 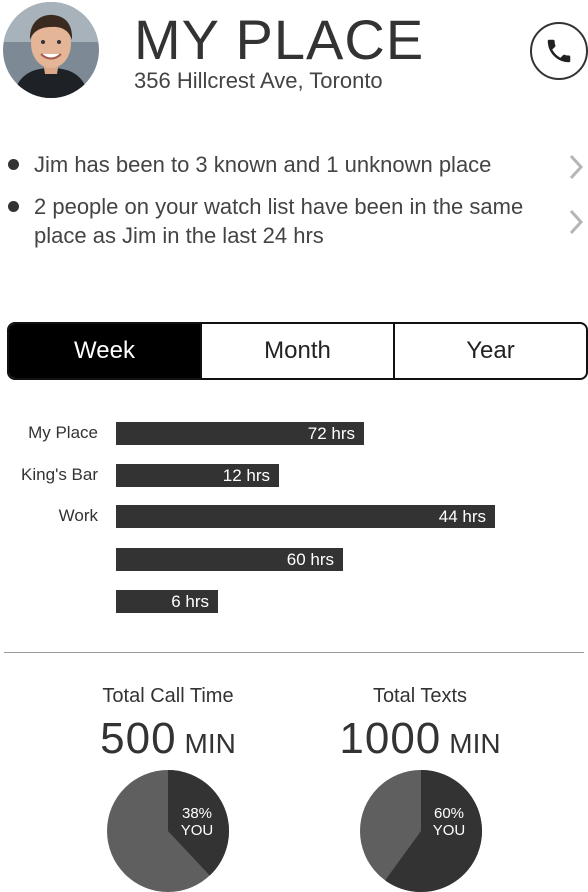 I want to click on texts-label: Total Texts, so click(x=420, y=696).